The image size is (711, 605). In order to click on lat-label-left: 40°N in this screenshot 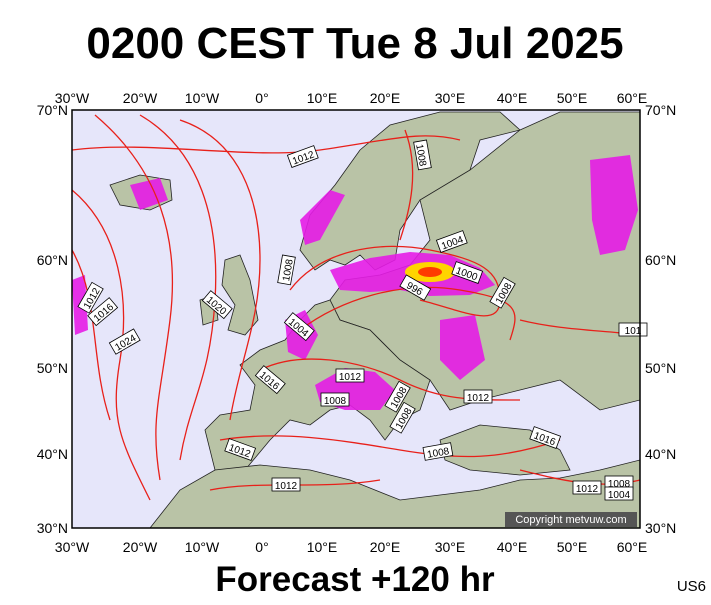, I will do `click(52, 454)`.